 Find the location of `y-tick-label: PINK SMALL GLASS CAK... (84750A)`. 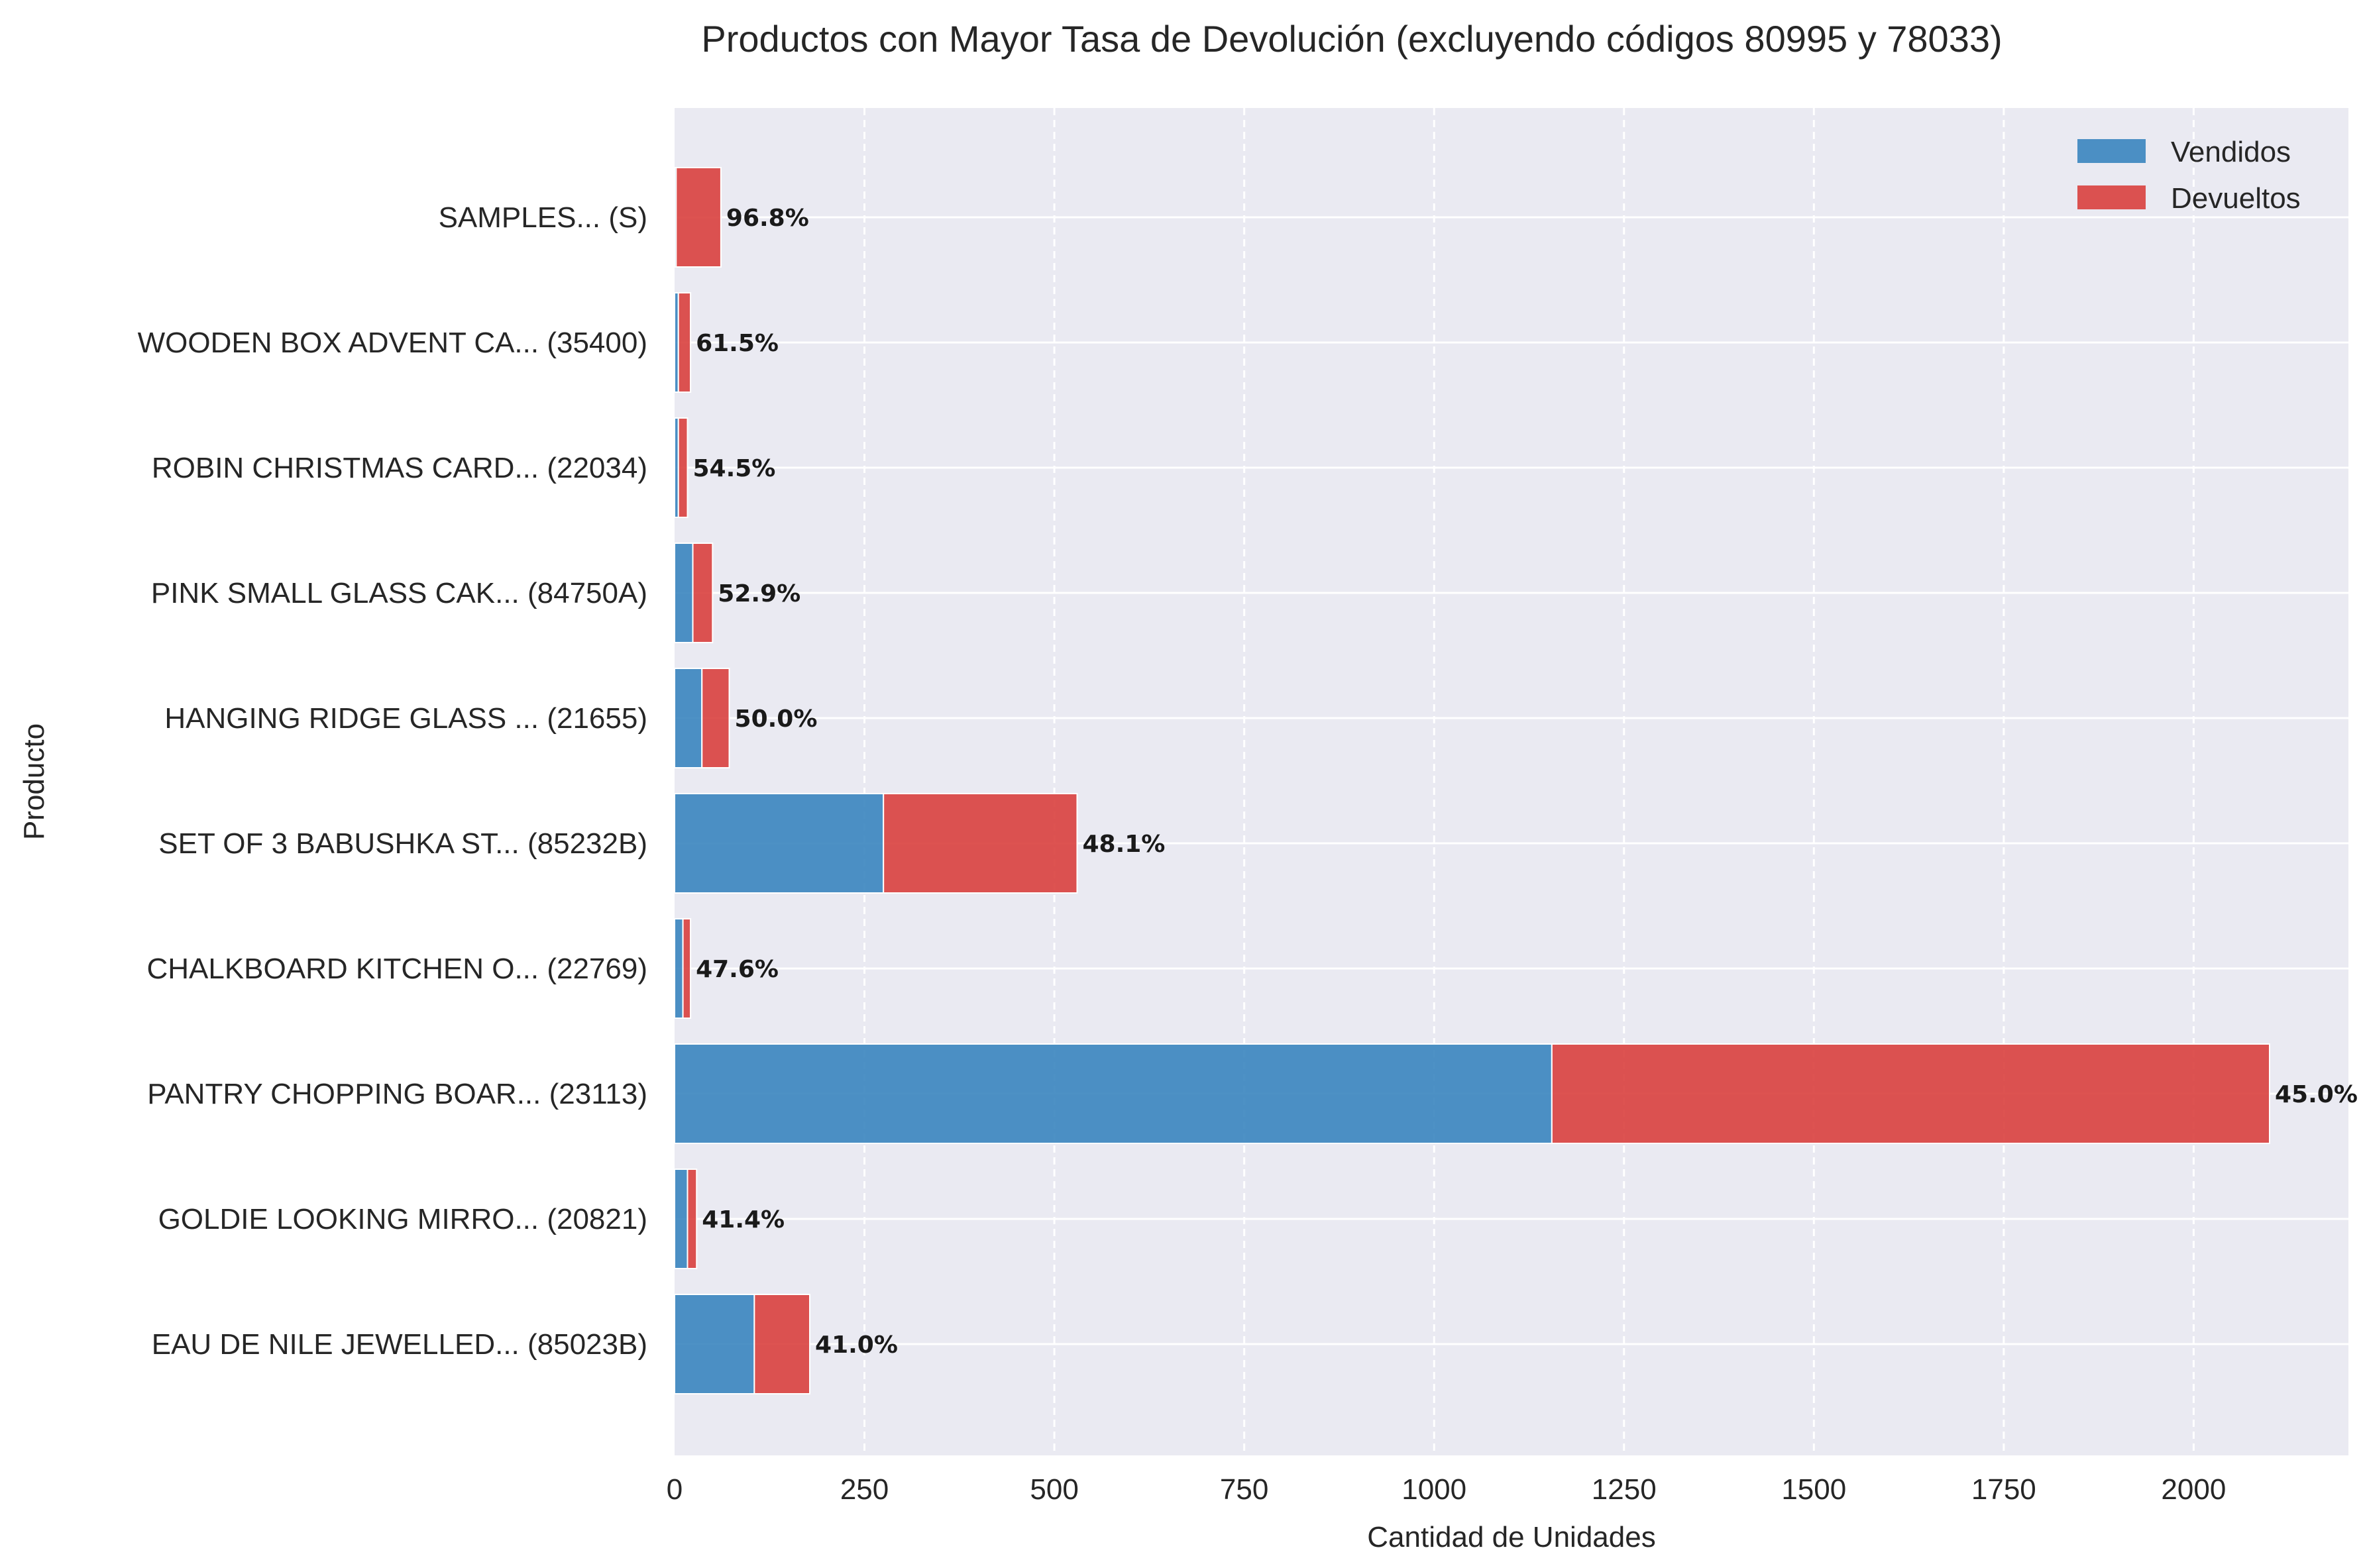

y-tick-label: PINK SMALL GLASS CAK... (84750A) is located at coordinates (399, 593).